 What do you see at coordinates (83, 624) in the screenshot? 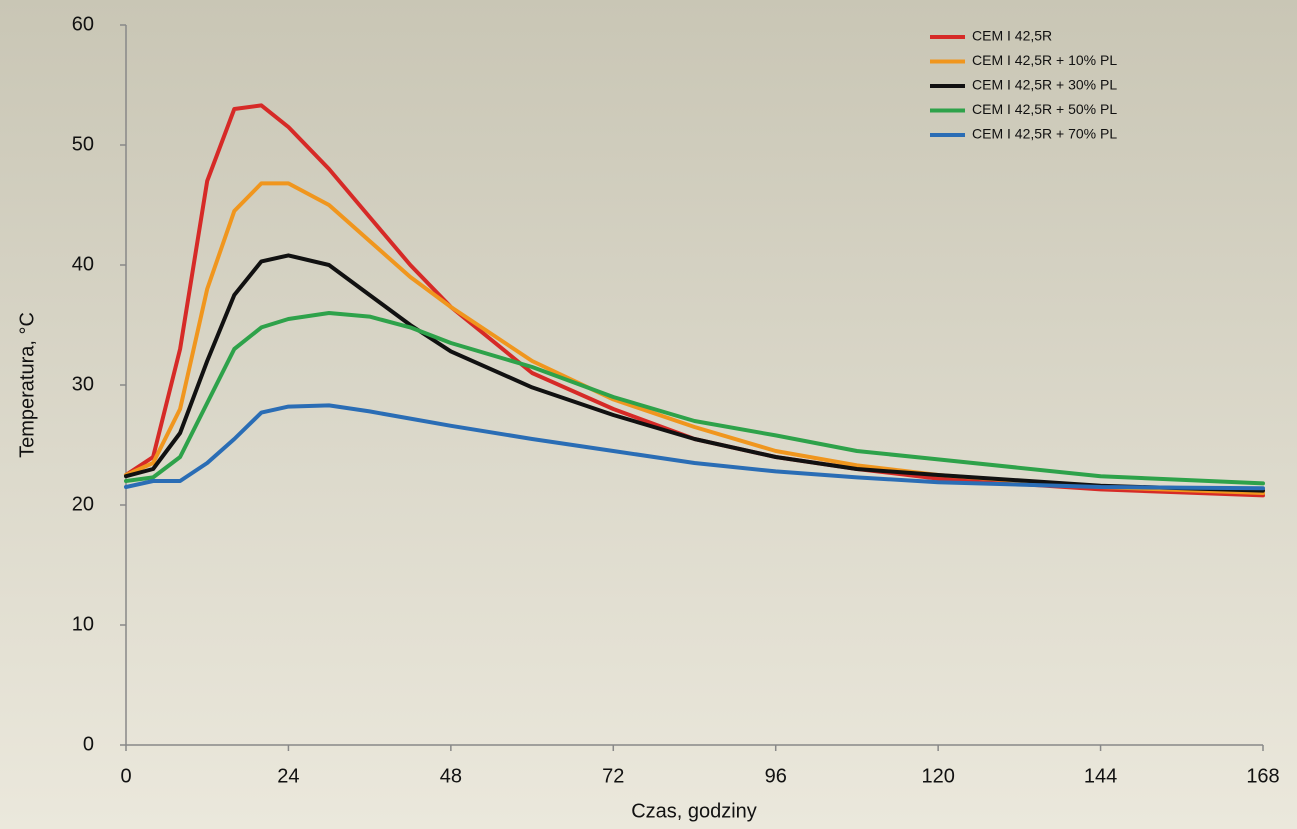
I see `y-tick-label: 10` at bounding box center [83, 624].